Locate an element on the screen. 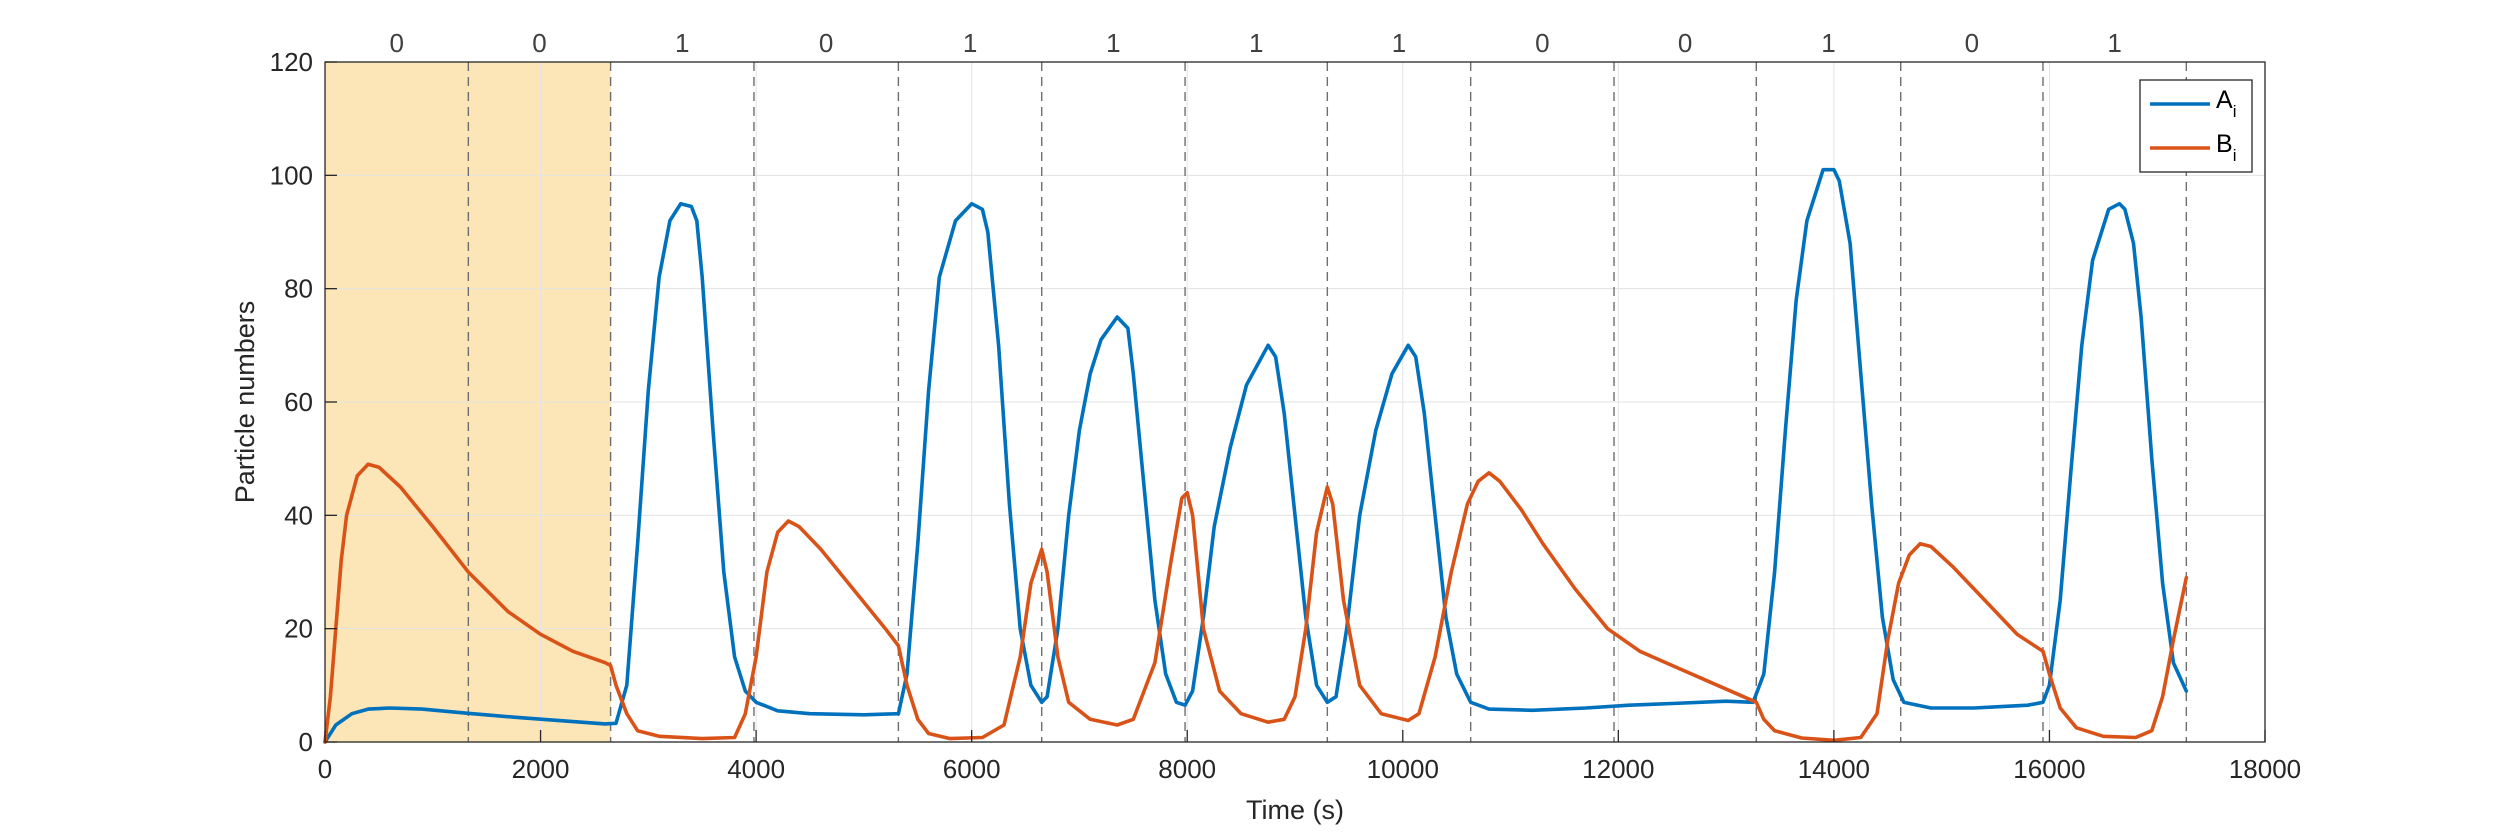  segment-label-layer: 0 0 1 0 1 1 1 1 0 0 1 0 1 is located at coordinates (1255, 43).